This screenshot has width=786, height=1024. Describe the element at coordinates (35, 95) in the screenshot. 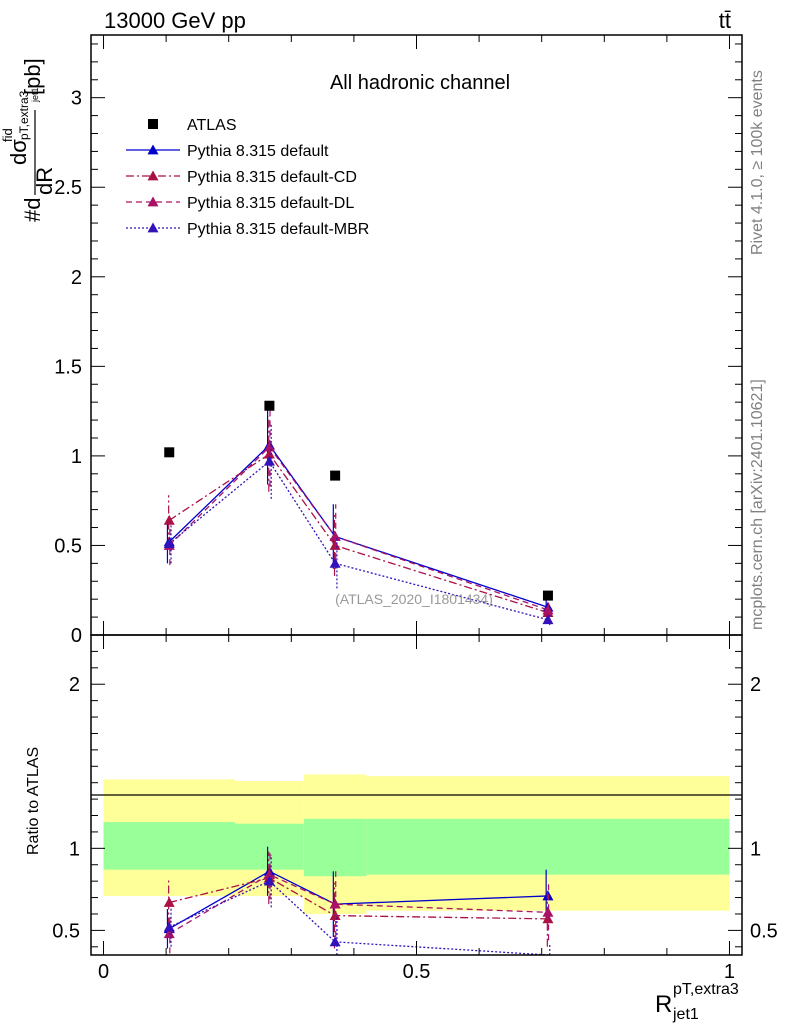

I see `y-label-sub2: jet1` at that location.